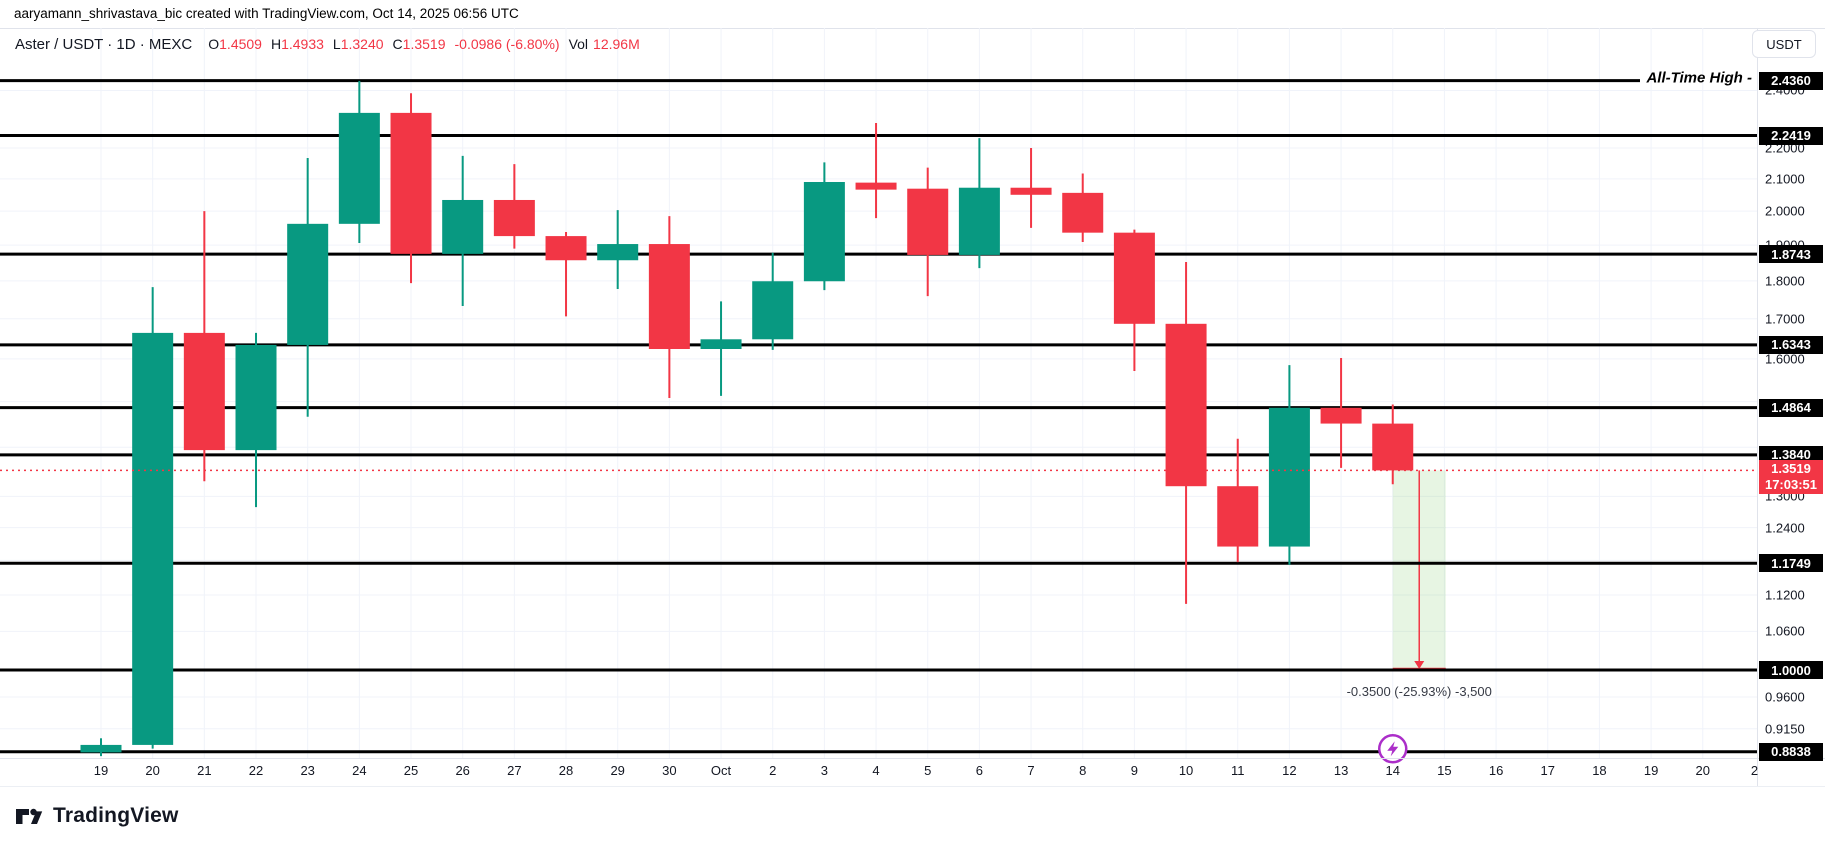  What do you see at coordinates (928, 770) in the screenshot?
I see `date-label: 5` at bounding box center [928, 770].